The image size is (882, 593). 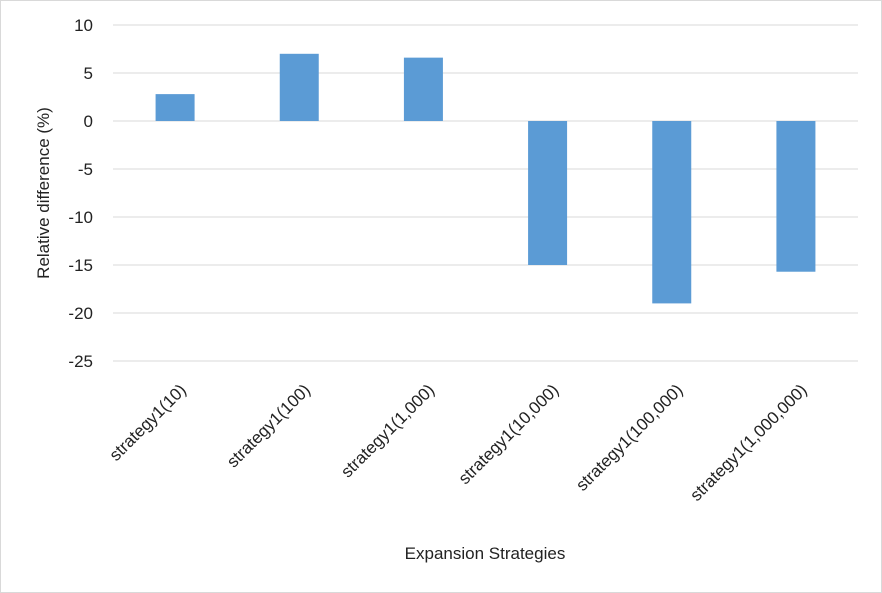 I want to click on y-tick-label: -25, so click(x=80, y=361).